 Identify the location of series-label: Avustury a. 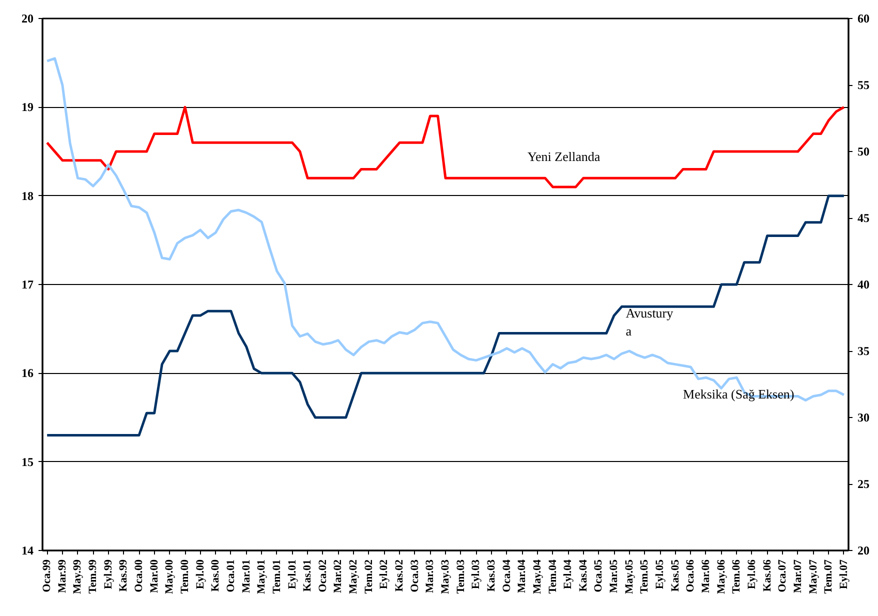
(650, 322).